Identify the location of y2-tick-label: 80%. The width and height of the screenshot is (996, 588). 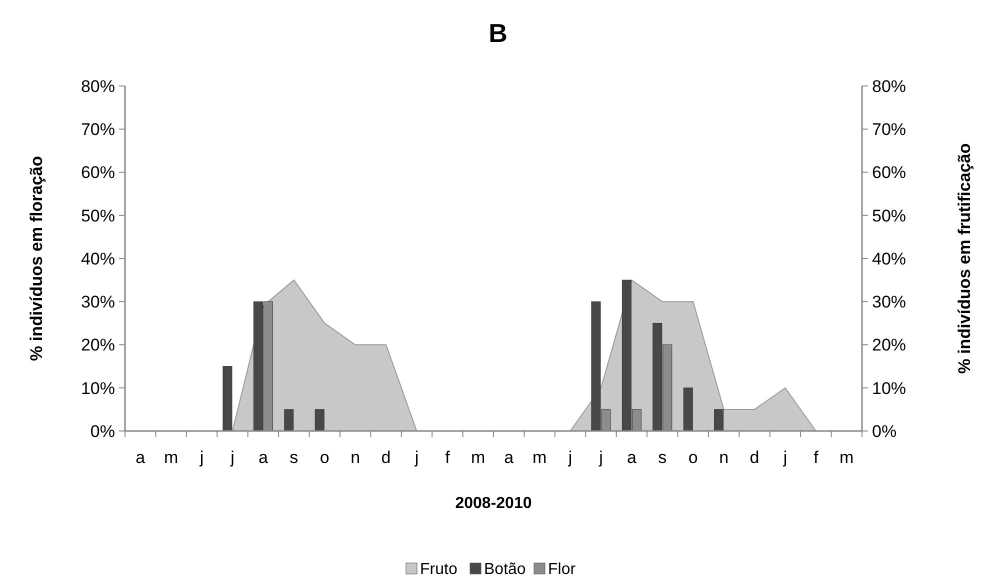
(889, 86).